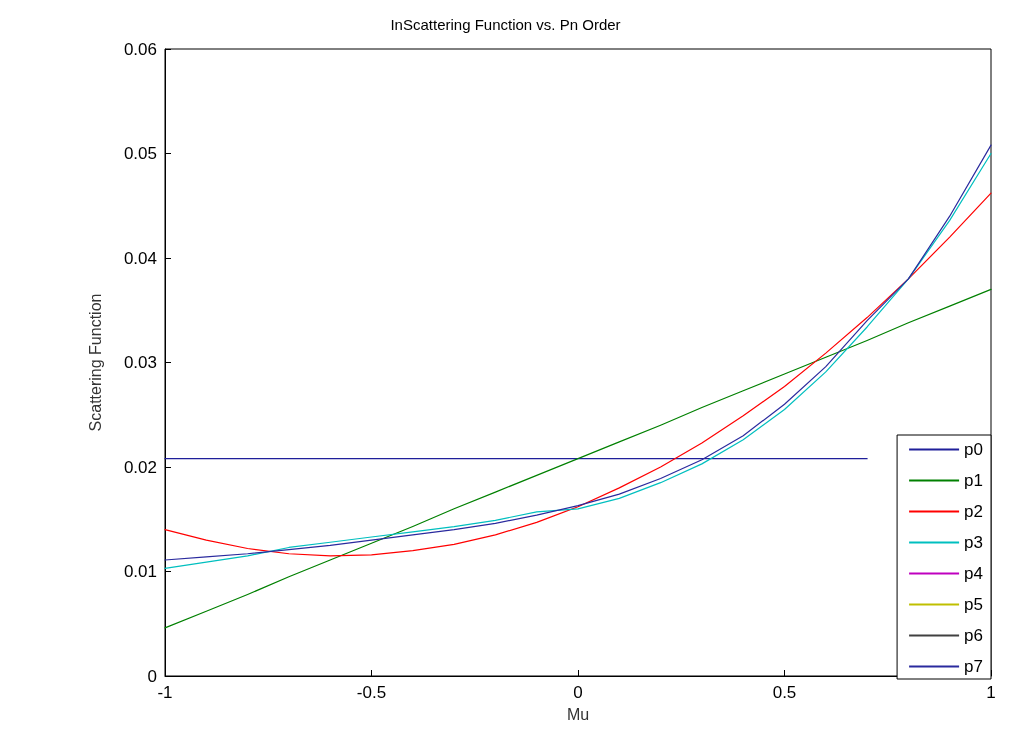 The width and height of the screenshot is (1011, 742). I want to click on legend-label: p0, so click(974, 449).